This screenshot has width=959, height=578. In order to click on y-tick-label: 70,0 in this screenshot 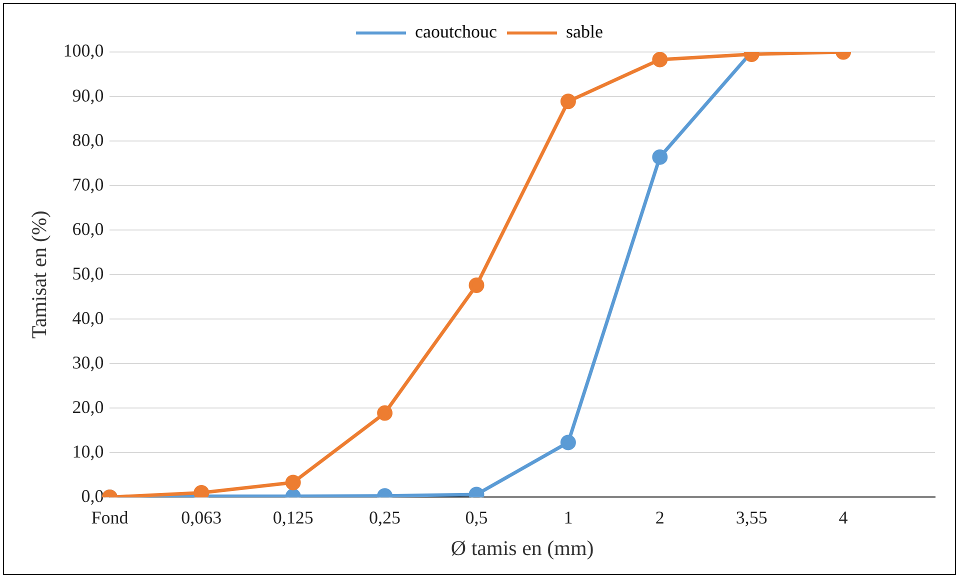, I will do `click(88, 184)`.